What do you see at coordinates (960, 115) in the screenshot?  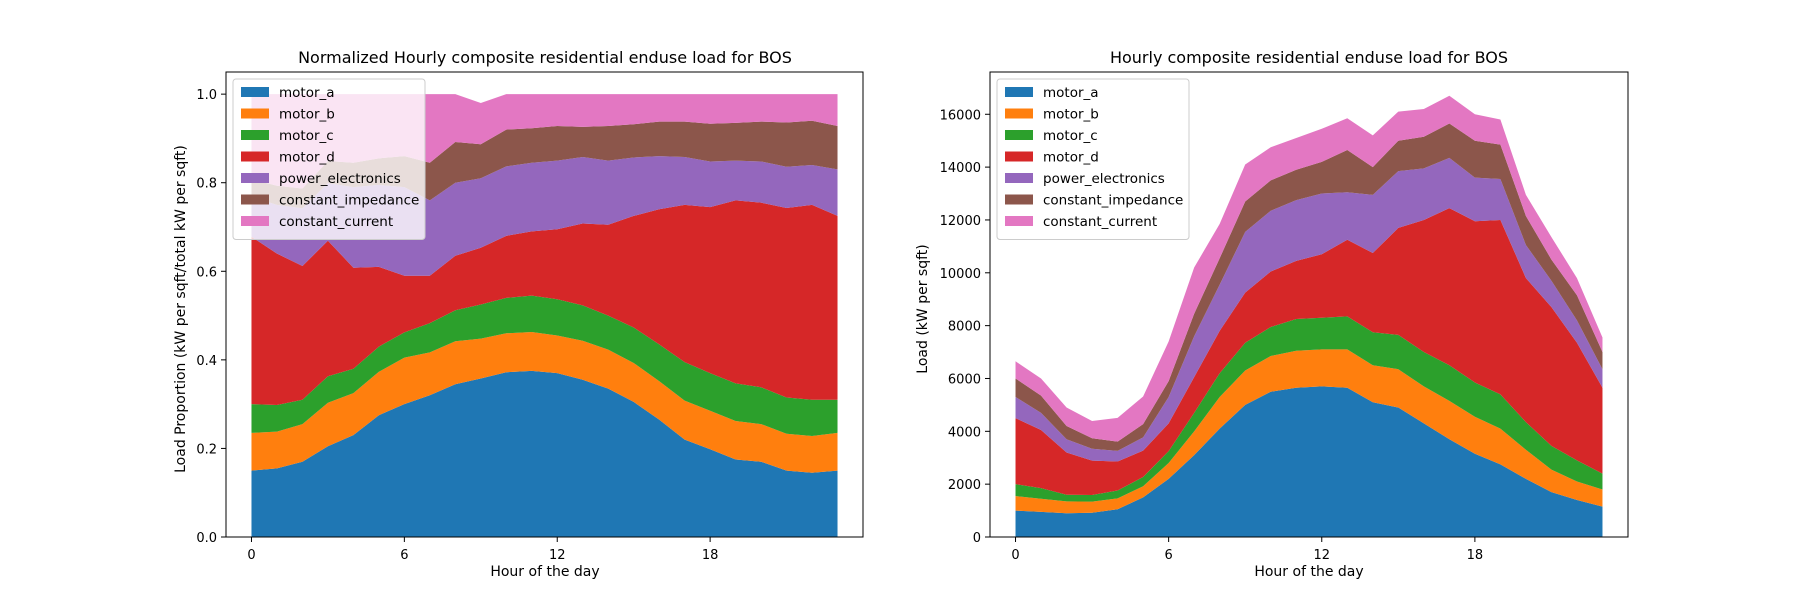 I see `y-tick-label: 16000` at bounding box center [960, 115].